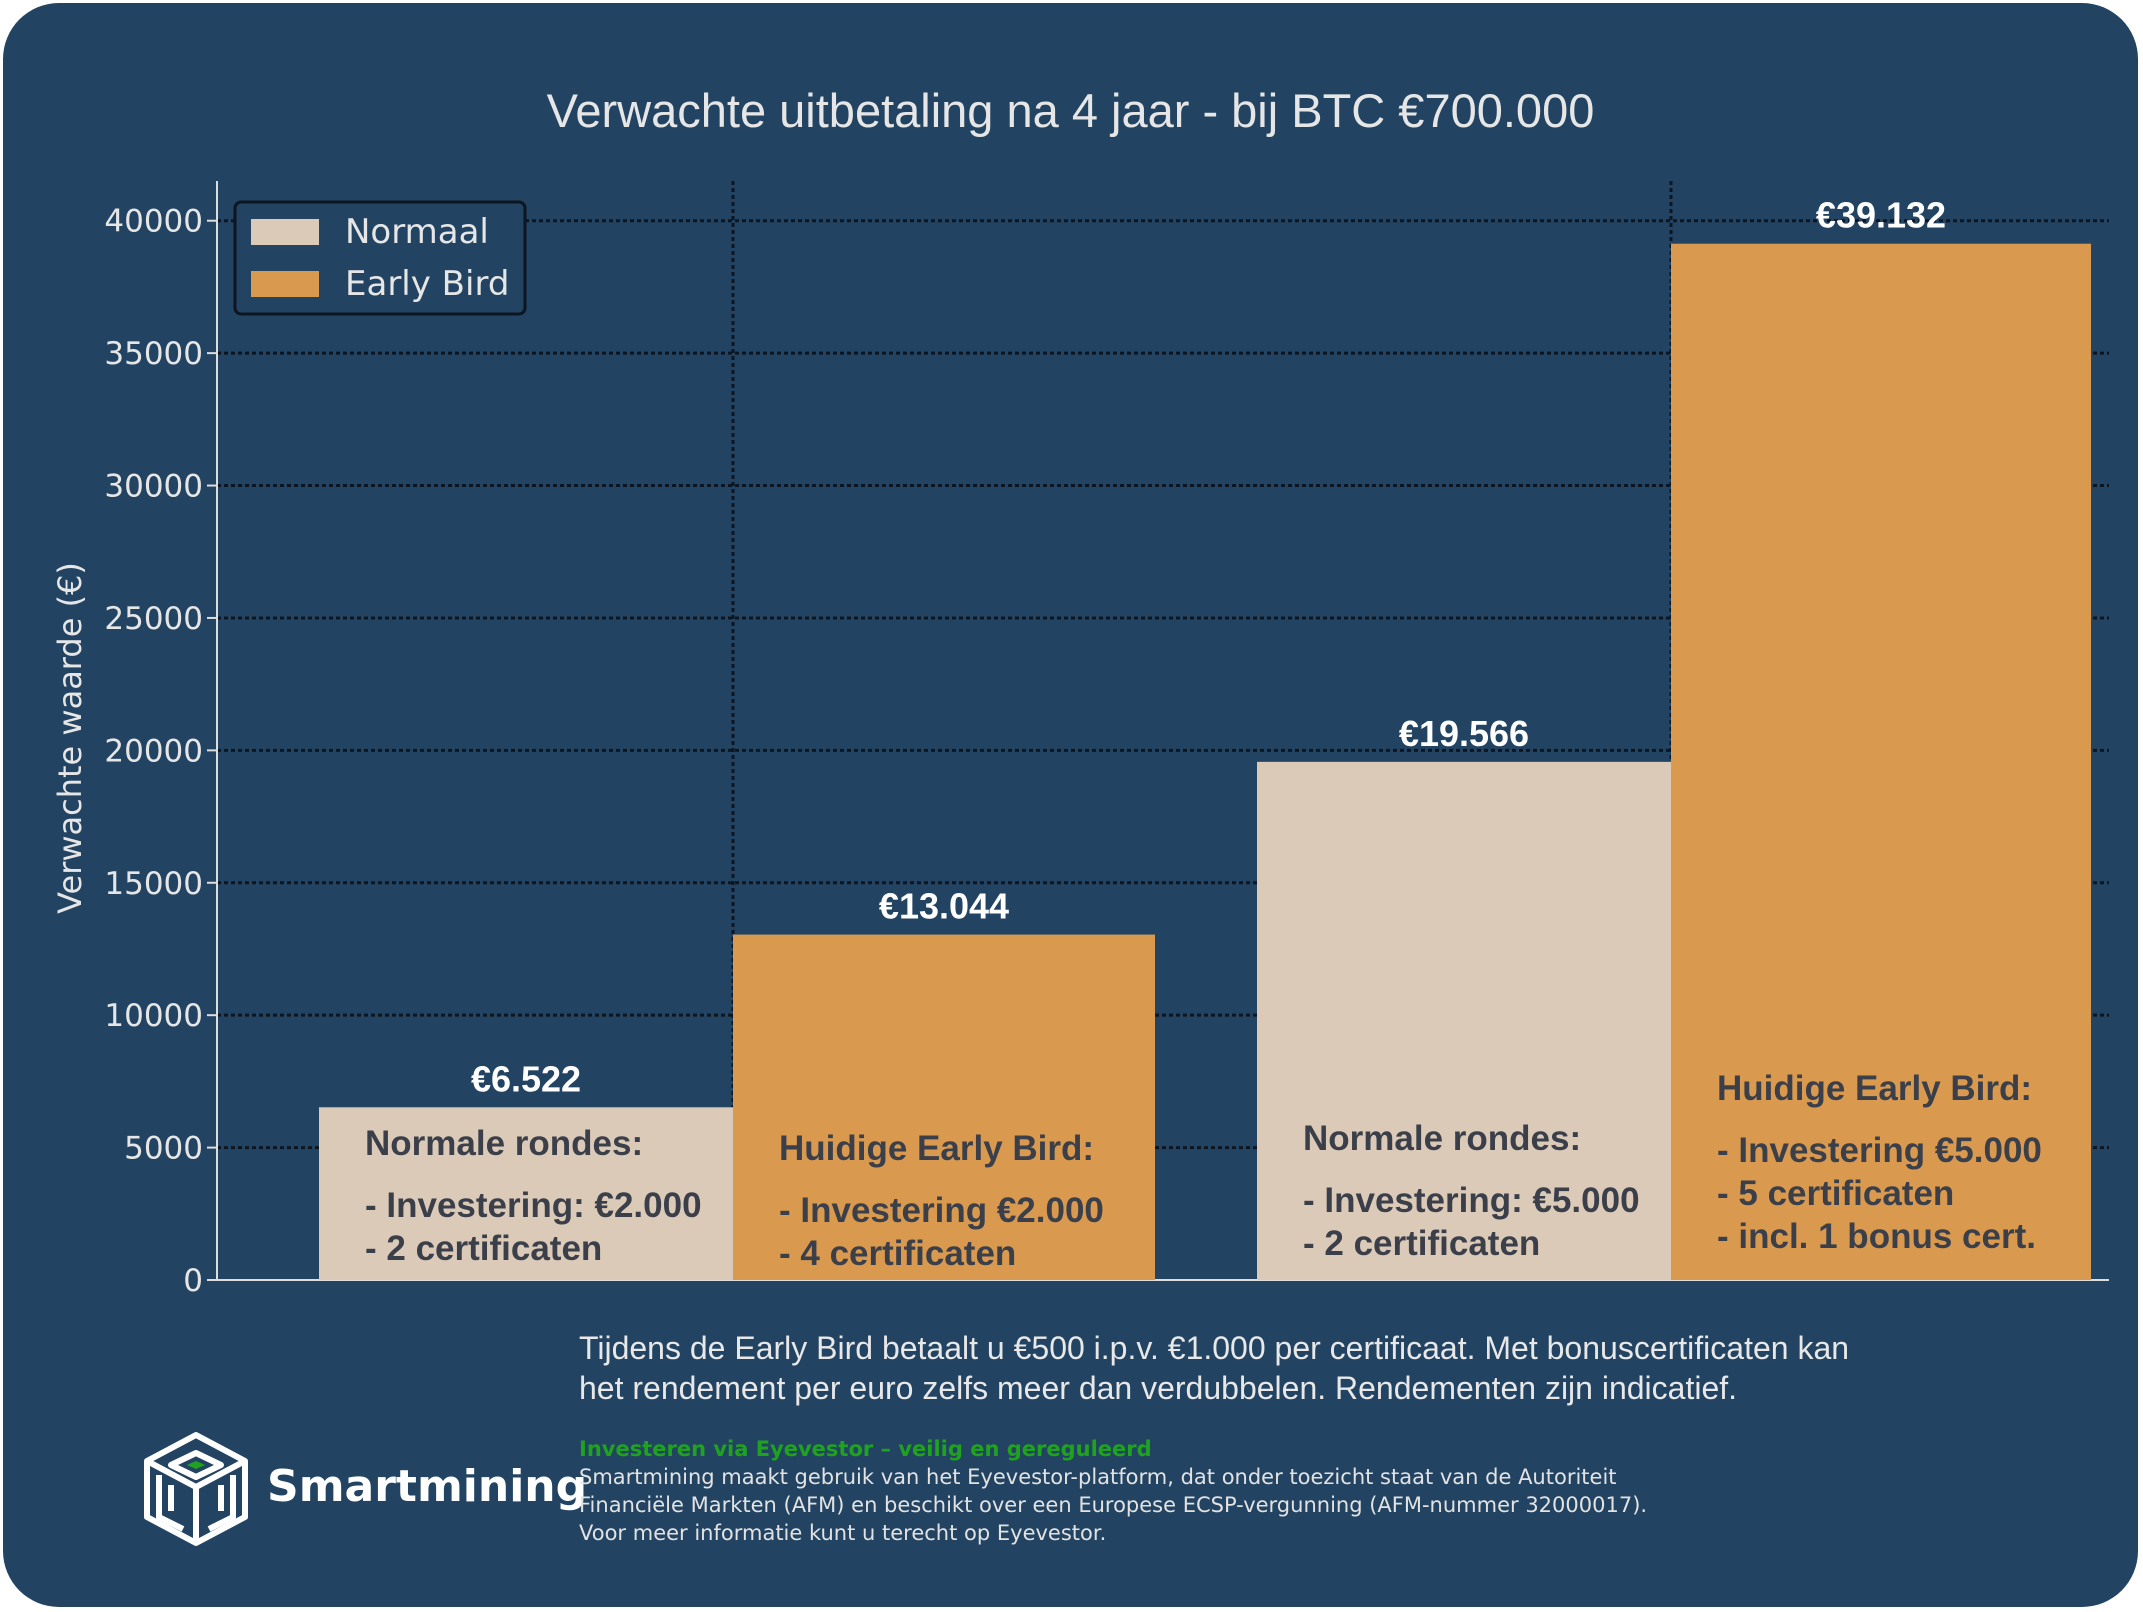 The image size is (2143, 1612). What do you see at coordinates (1876, 1236) in the screenshot?
I see `bar-annotation-line: - incl. 1 bonus cert.` at bounding box center [1876, 1236].